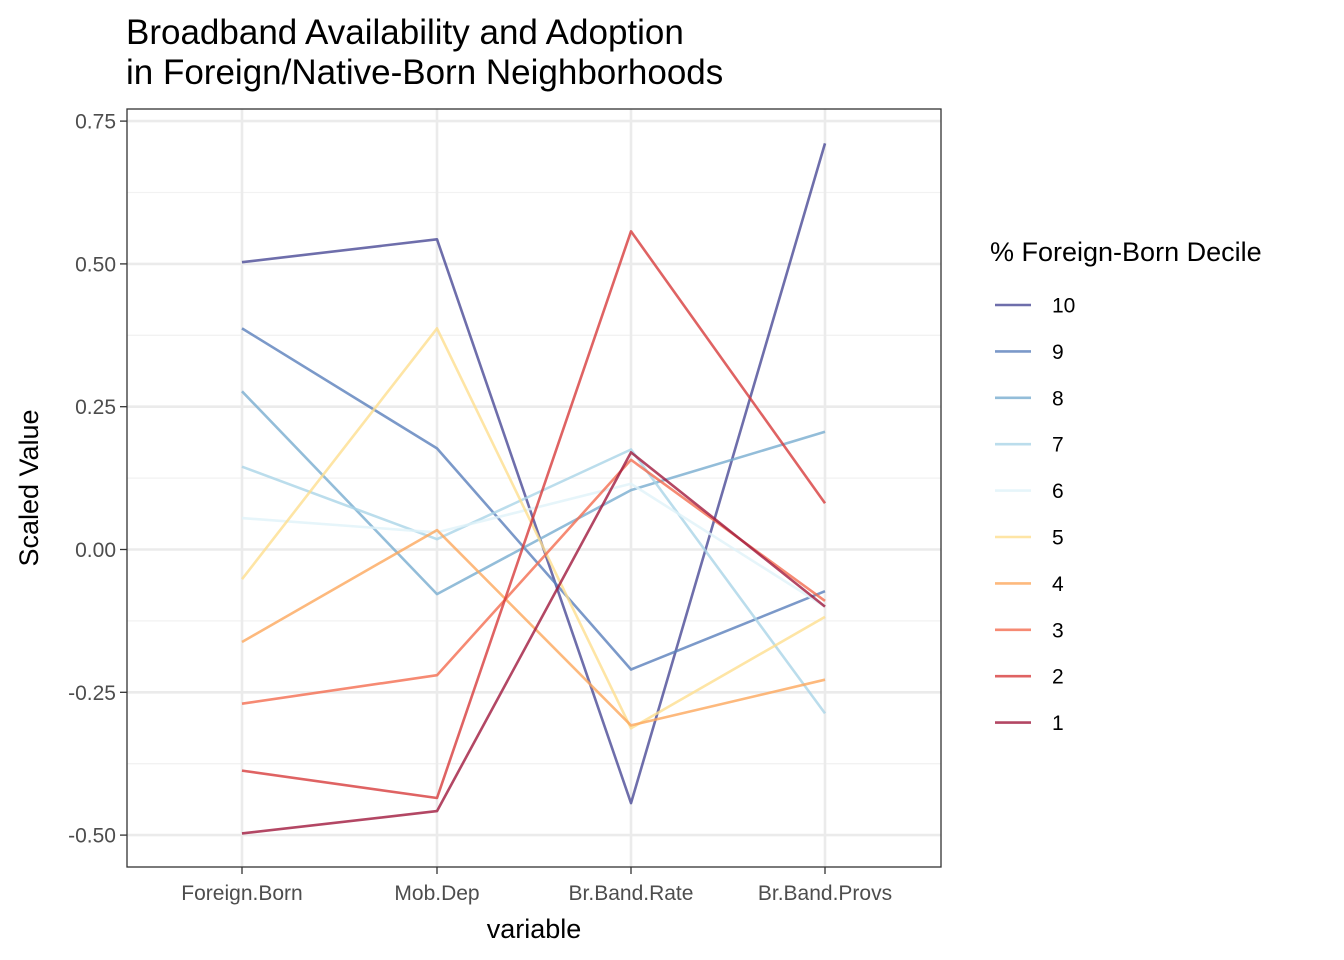  Describe the element at coordinates (92, 836) in the screenshot. I see `y-tick-label: -0.50` at that location.